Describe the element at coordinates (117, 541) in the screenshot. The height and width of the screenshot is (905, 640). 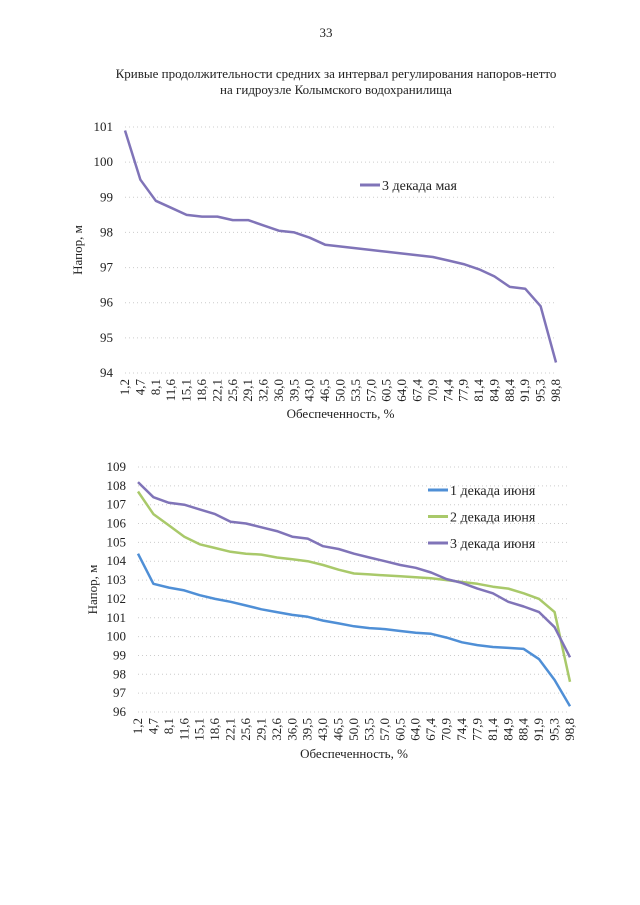
I see `y-tick-label: 105` at that location.